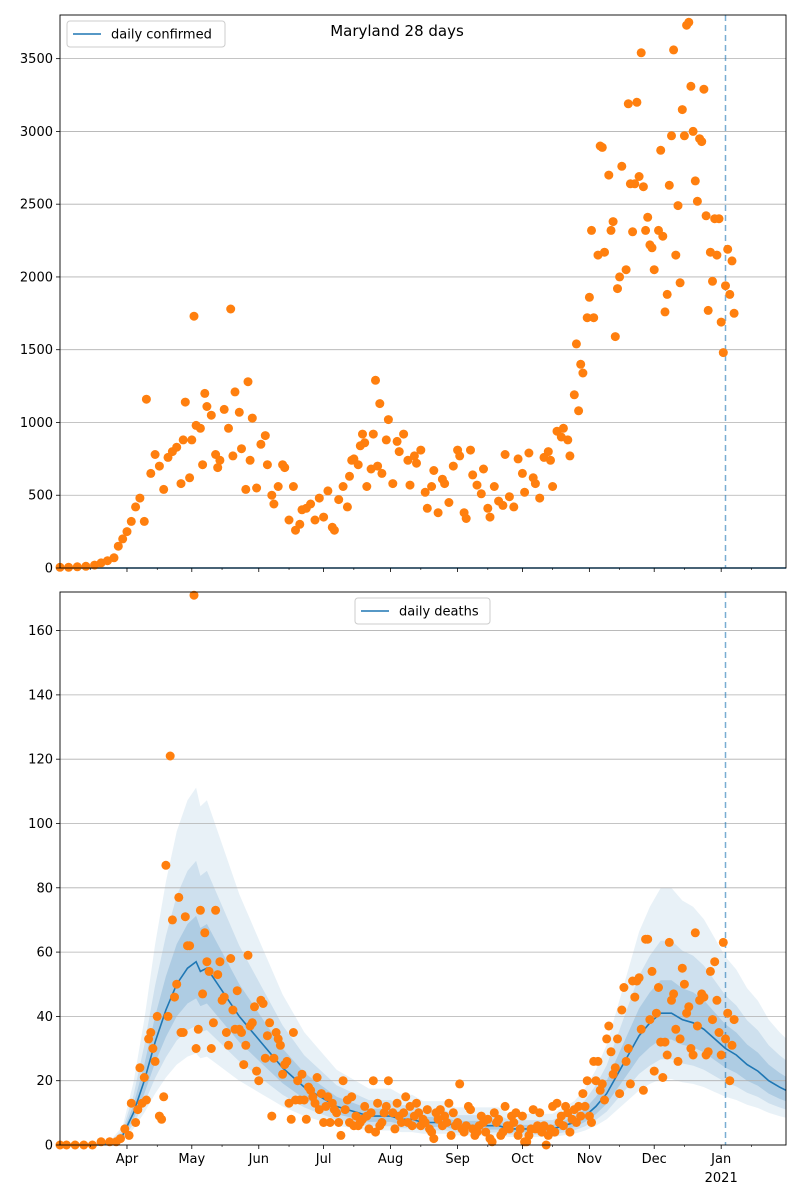  What do you see at coordinates (420, 570) in the screenshot?
I see `confirmed-x-ticks` at bounding box center [420, 570].